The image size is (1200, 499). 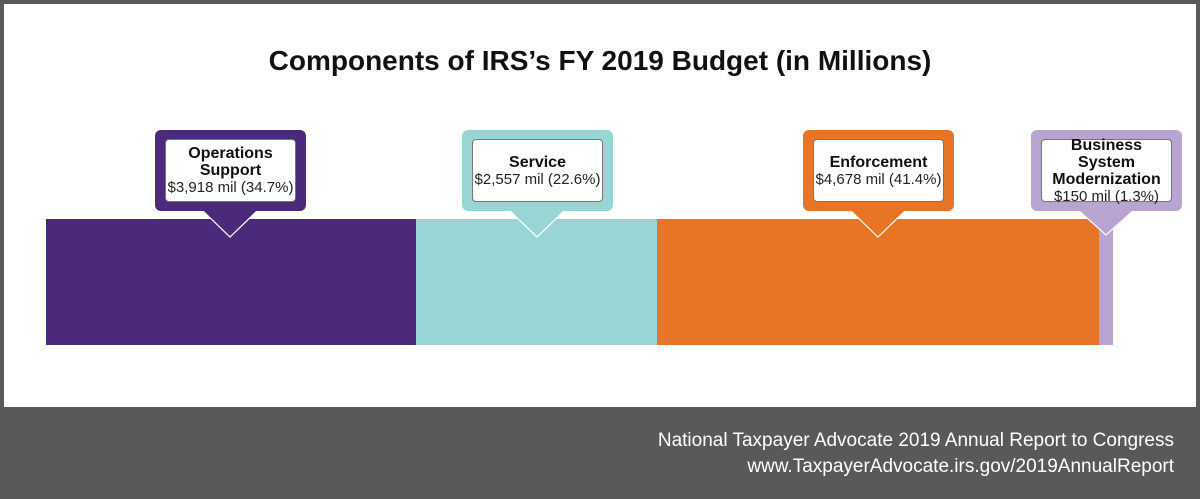 What do you see at coordinates (537, 162) in the screenshot?
I see `category-label: Service` at bounding box center [537, 162].